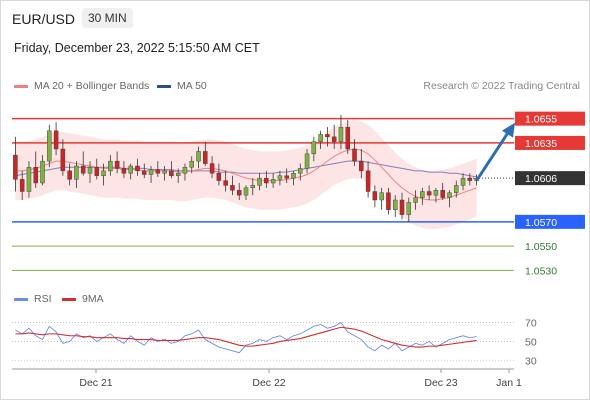 The height and width of the screenshot is (400, 590). Describe the element at coordinates (531, 342) in the screenshot. I see `rsi-tick-50: 50` at that location.